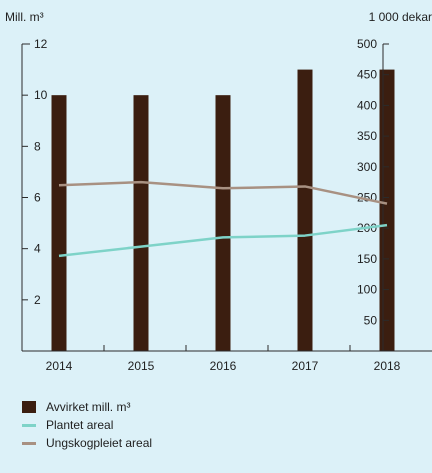  What do you see at coordinates (37, 146) in the screenshot?
I see `left-tick-label-8: 8` at bounding box center [37, 146].